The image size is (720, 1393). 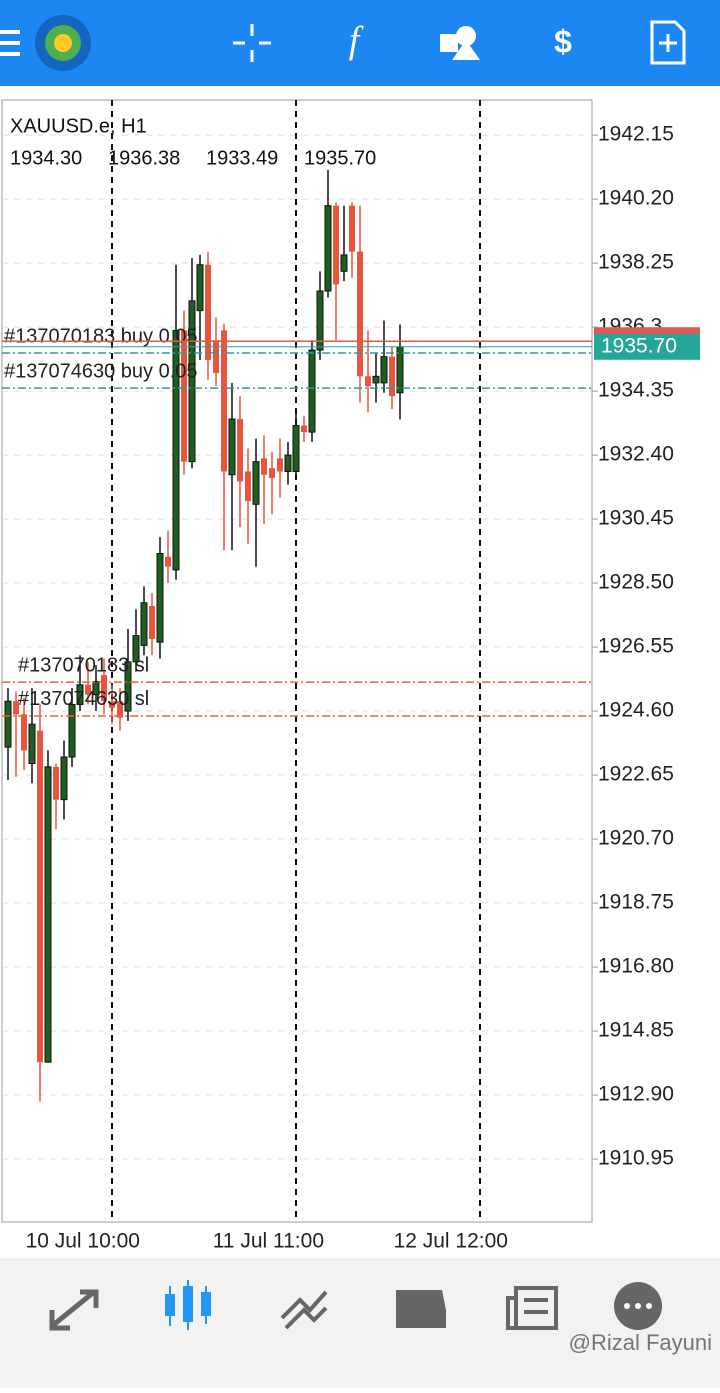 What do you see at coordinates (647, 332) in the screenshot?
I see `ask-marker` at bounding box center [647, 332].